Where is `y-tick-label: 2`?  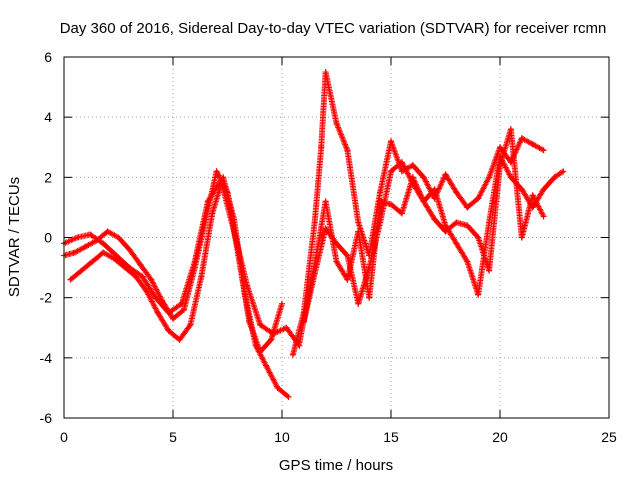 y-tick-label: 2 is located at coordinates (48, 177).